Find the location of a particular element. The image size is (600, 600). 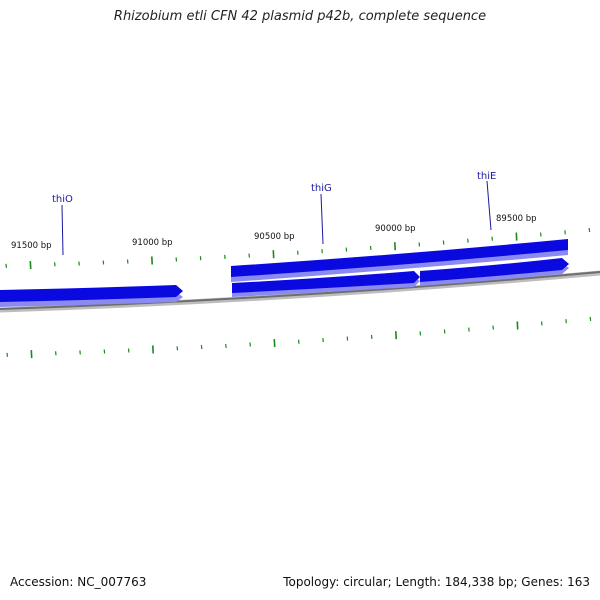

backbone is located at coordinates (300, 291).